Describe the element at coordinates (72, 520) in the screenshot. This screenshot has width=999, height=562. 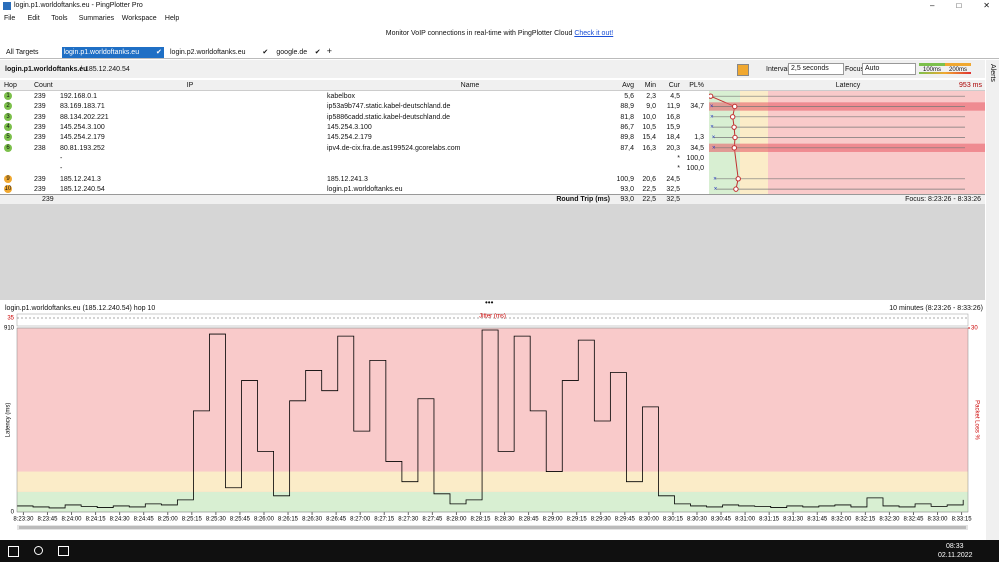
I see `x-tick-label: 8:24:00` at that location.